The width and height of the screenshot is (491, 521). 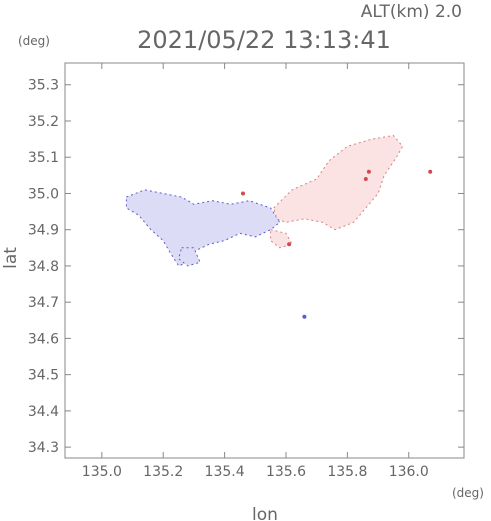 What do you see at coordinates (43, 194) in the screenshot?
I see `y-tick-label-7: 35.0` at bounding box center [43, 194].